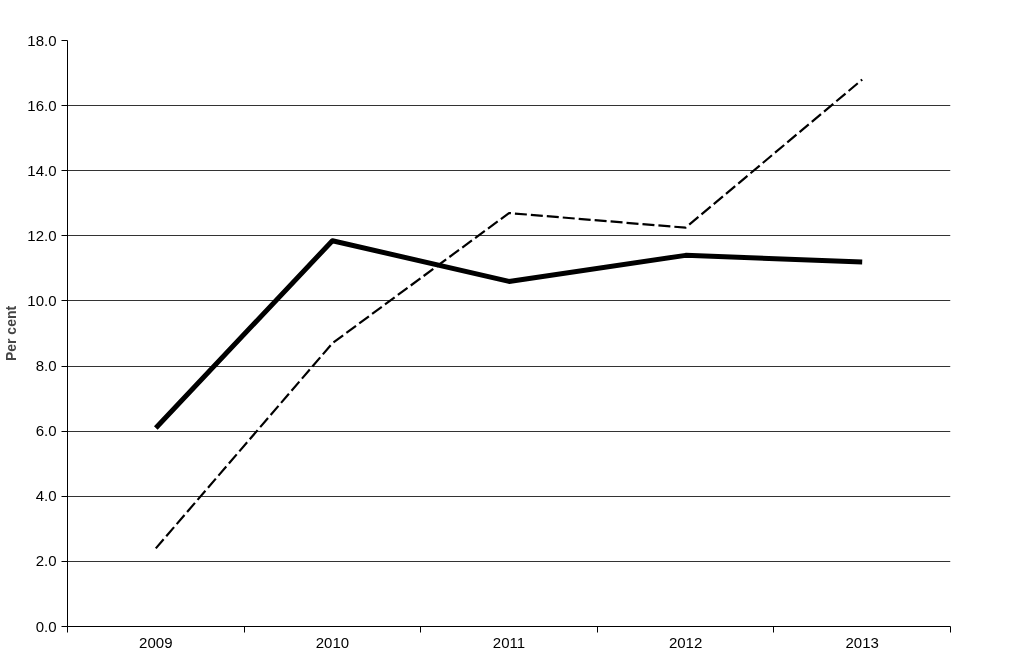  Describe the element at coordinates (46, 496) in the screenshot. I see `y-tick-label: 4.0` at that location.